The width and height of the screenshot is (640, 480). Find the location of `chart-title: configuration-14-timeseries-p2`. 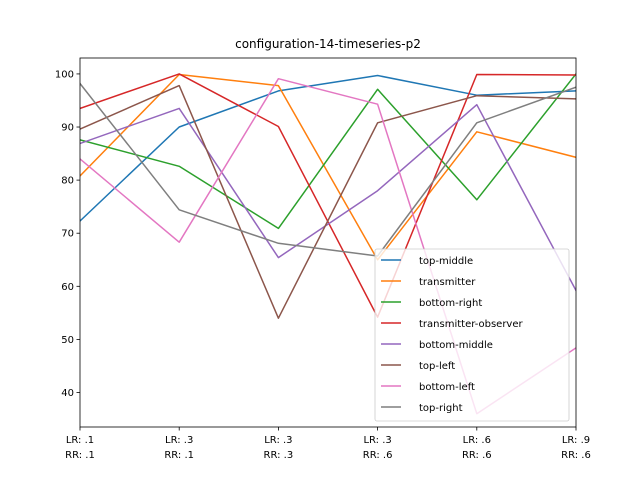

chart-title: configuration-14-timeseries-p2 is located at coordinates (328, 44).